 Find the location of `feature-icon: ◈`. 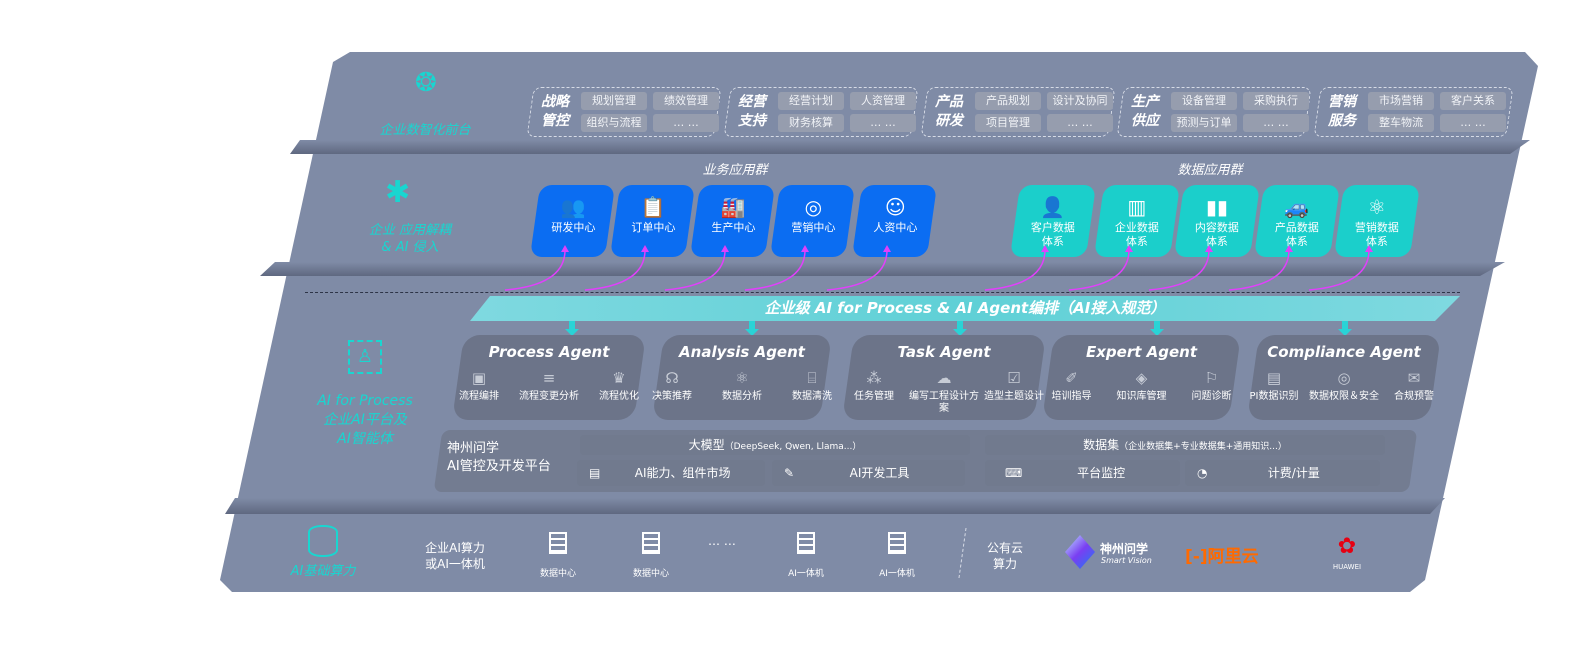

feature-icon: ◈ is located at coordinates (1141, 378).